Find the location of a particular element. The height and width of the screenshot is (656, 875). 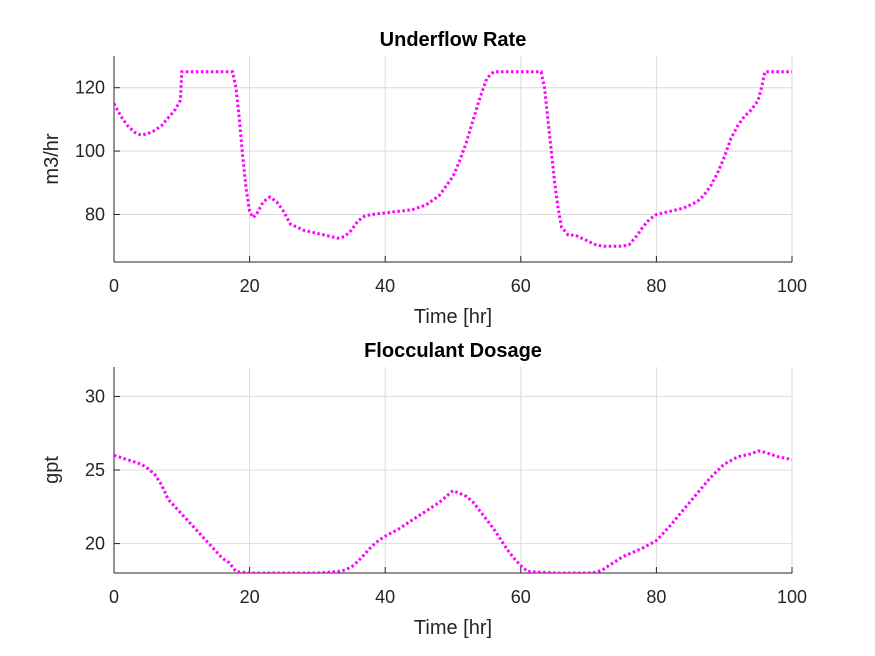

chart1-x-tick-label-0: 0 is located at coordinates (114, 597).